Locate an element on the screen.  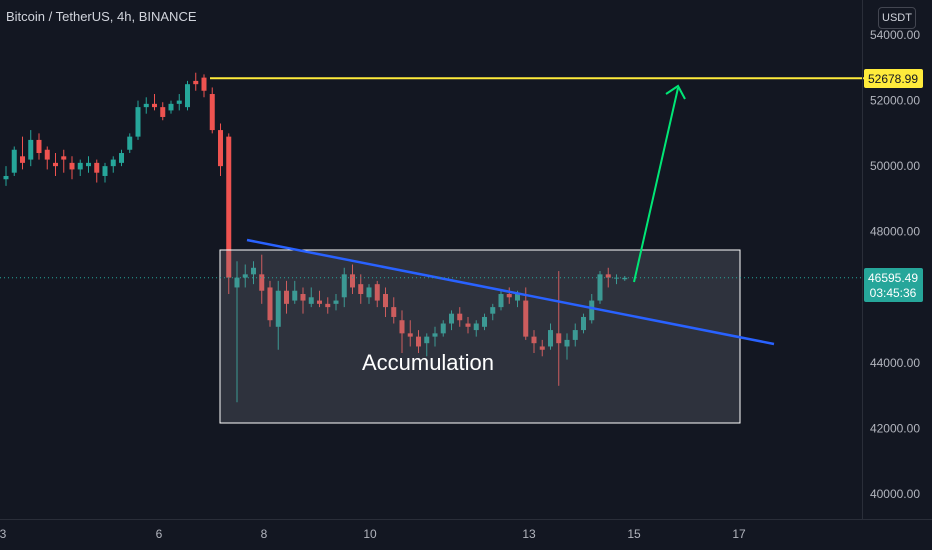
last-price-tag: 46595.49 03:45:36 is located at coordinates (893, 285).